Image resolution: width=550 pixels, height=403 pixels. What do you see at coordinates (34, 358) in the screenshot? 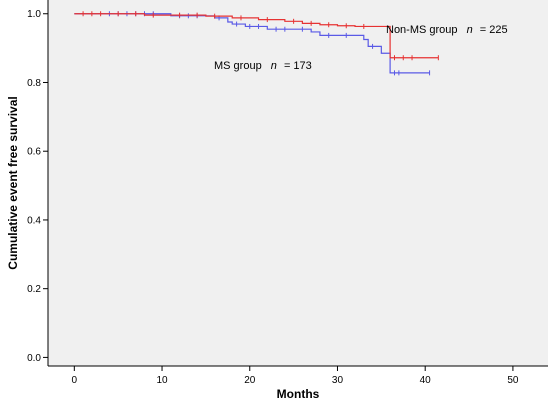
I see `y-tick-label: 0.0` at bounding box center [34, 358].